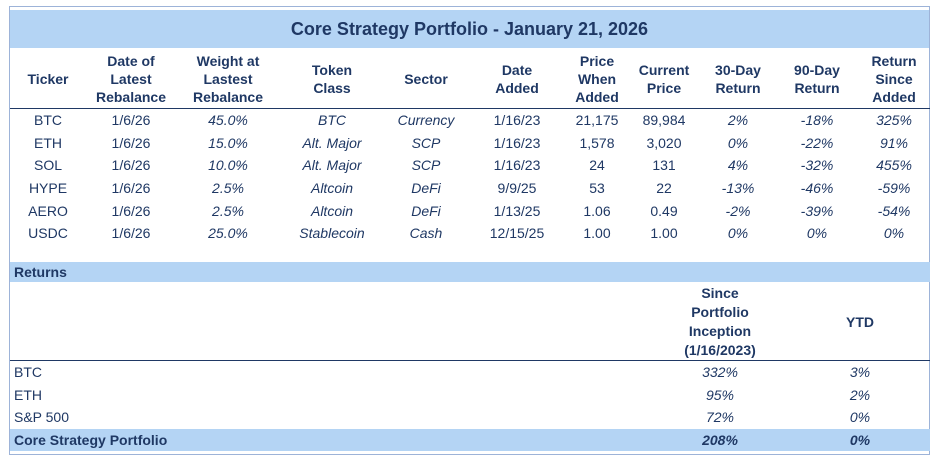 This screenshot has width=940, height=461. Describe the element at coordinates (597, 142) in the screenshot. I see `price-added-cell: 1,578` at that location.